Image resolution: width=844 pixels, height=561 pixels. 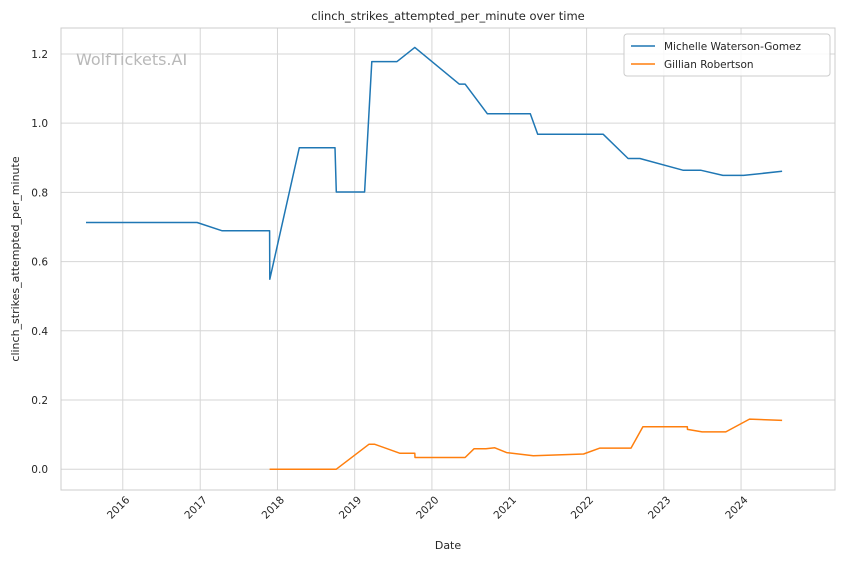 I want to click on y-tick-label: 1.2, so click(x=39, y=55).